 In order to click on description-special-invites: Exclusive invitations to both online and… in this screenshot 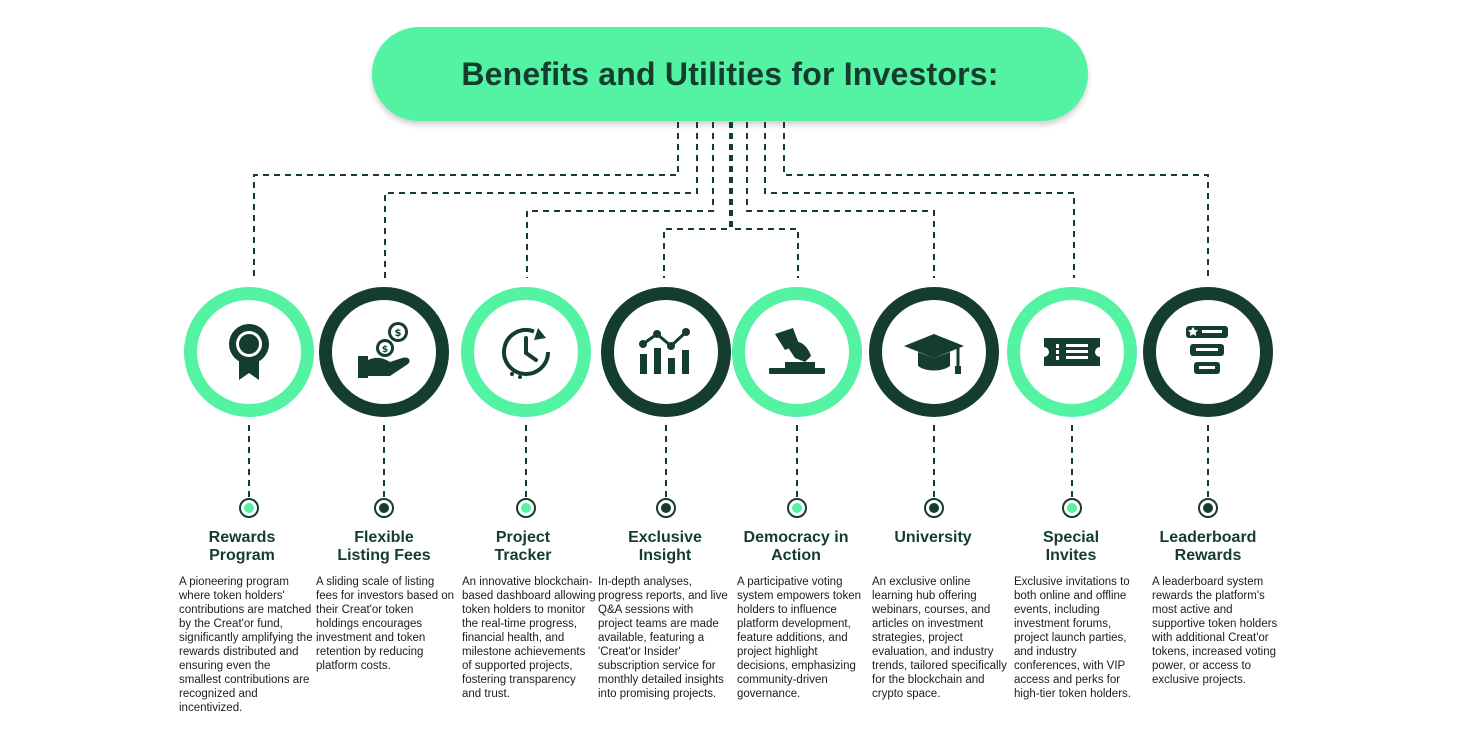, I will do `click(1072, 638)`.